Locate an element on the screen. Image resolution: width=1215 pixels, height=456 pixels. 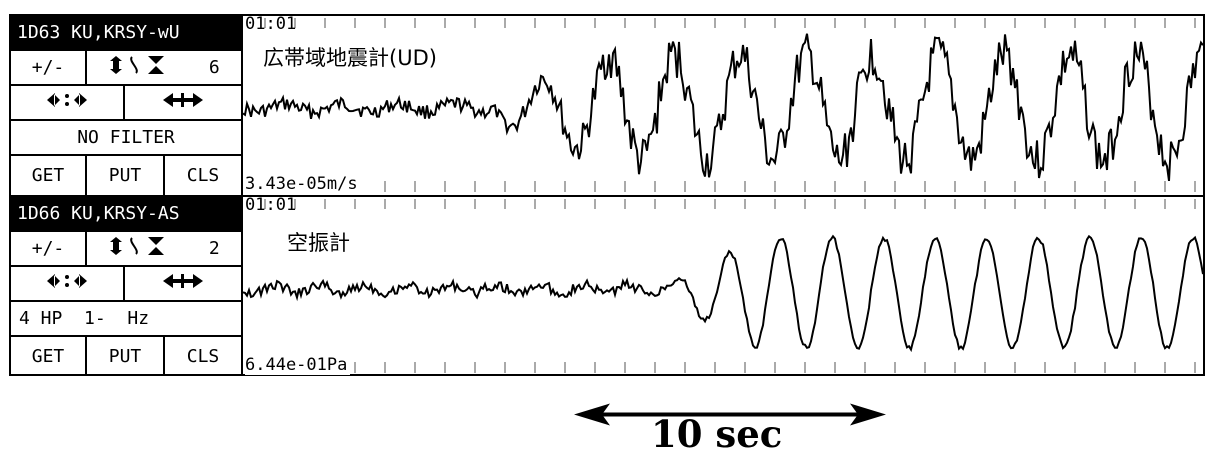
gain-row: +/- 2 is located at coordinates (126, 249).